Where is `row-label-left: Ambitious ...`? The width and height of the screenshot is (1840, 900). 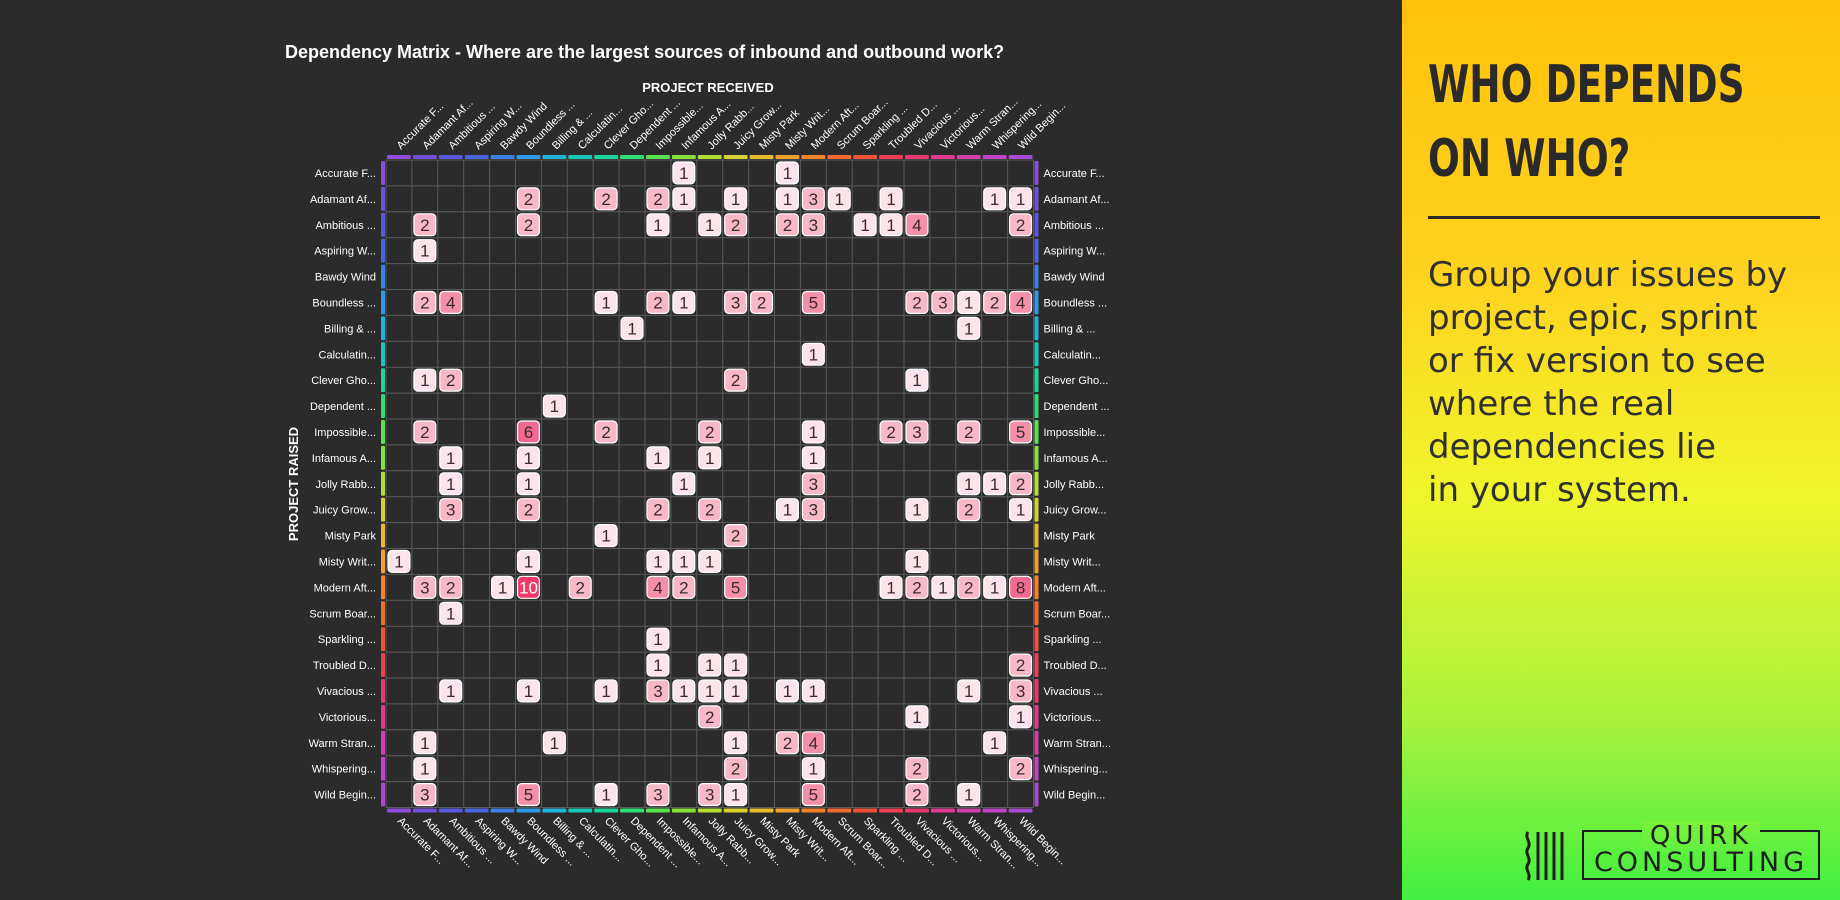 row-label-left: Ambitious ... is located at coordinates (345, 226).